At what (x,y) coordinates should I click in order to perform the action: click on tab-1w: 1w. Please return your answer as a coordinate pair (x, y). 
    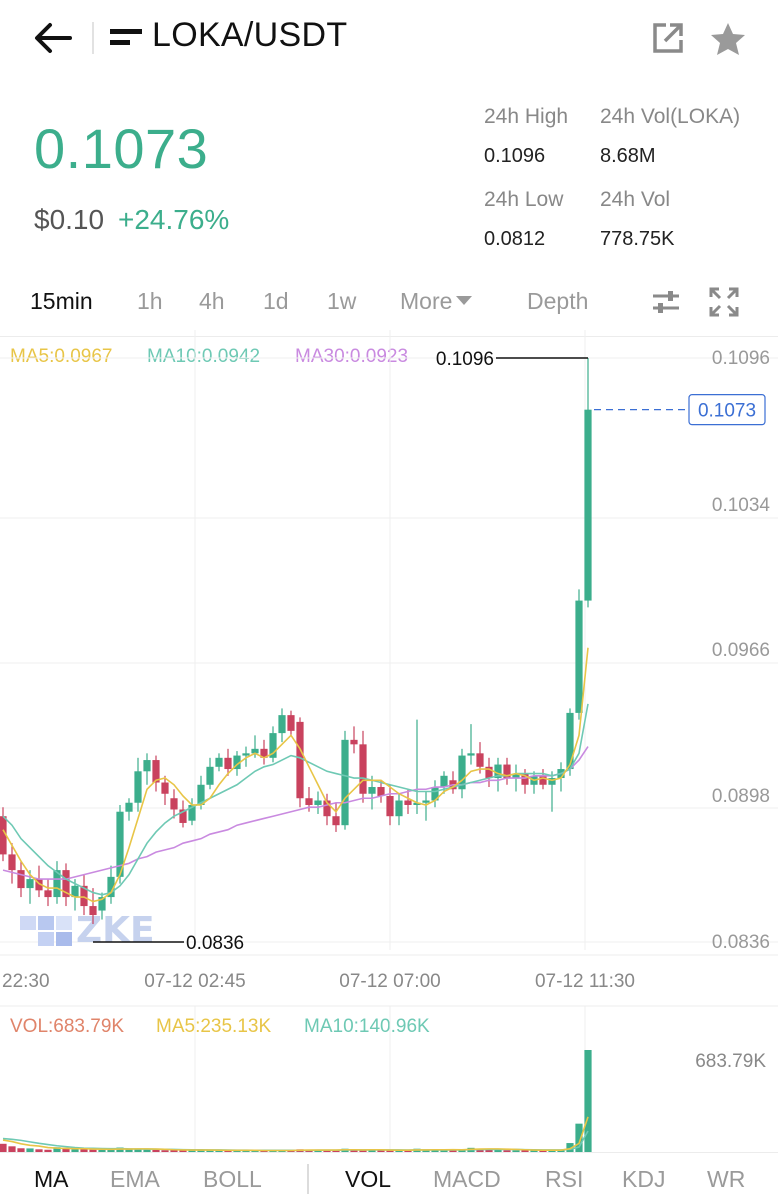
    Looking at the image, I should click on (342, 301).